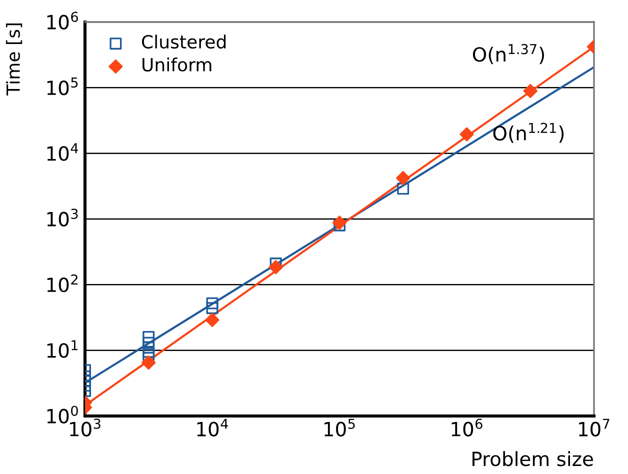 This screenshot has height=474, width=628. Describe the element at coordinates (62, 217) in the screenshot. I see `y-tick-label: 10$^{3}$` at that location.